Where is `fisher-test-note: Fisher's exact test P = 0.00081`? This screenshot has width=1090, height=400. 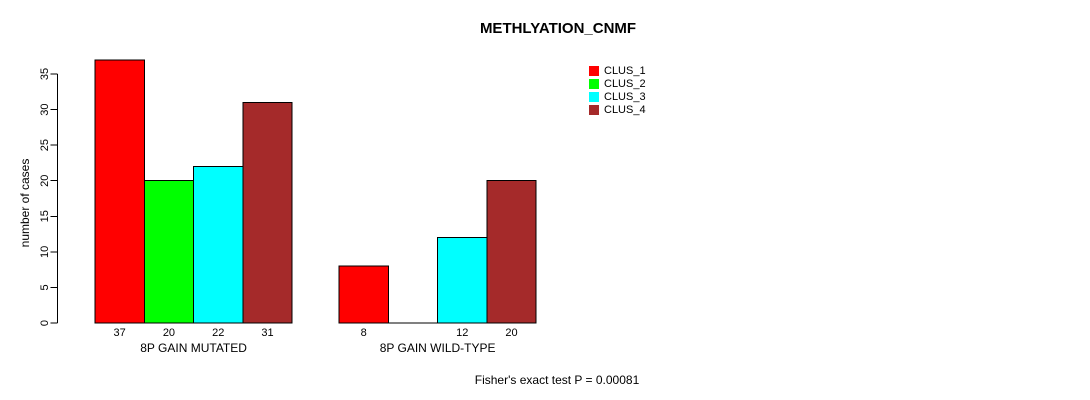
fisher-test-note: Fisher's exact test P = 0.00081 is located at coordinates (557, 380).